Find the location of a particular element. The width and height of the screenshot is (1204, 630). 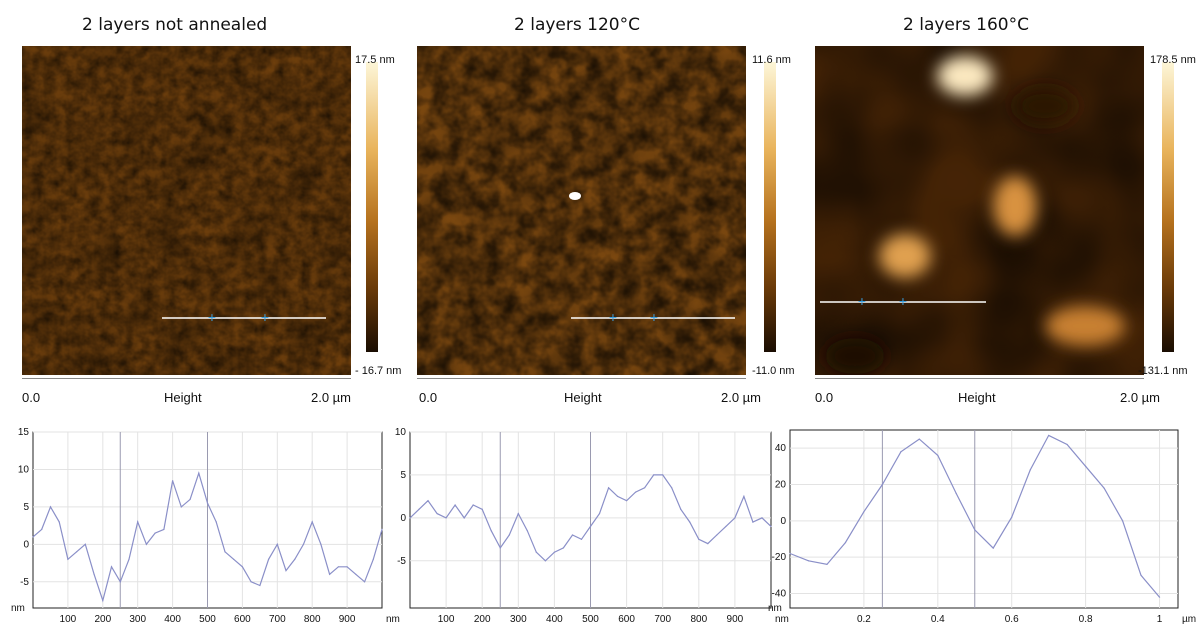

x-tick-label: 800 is located at coordinates (312, 619).